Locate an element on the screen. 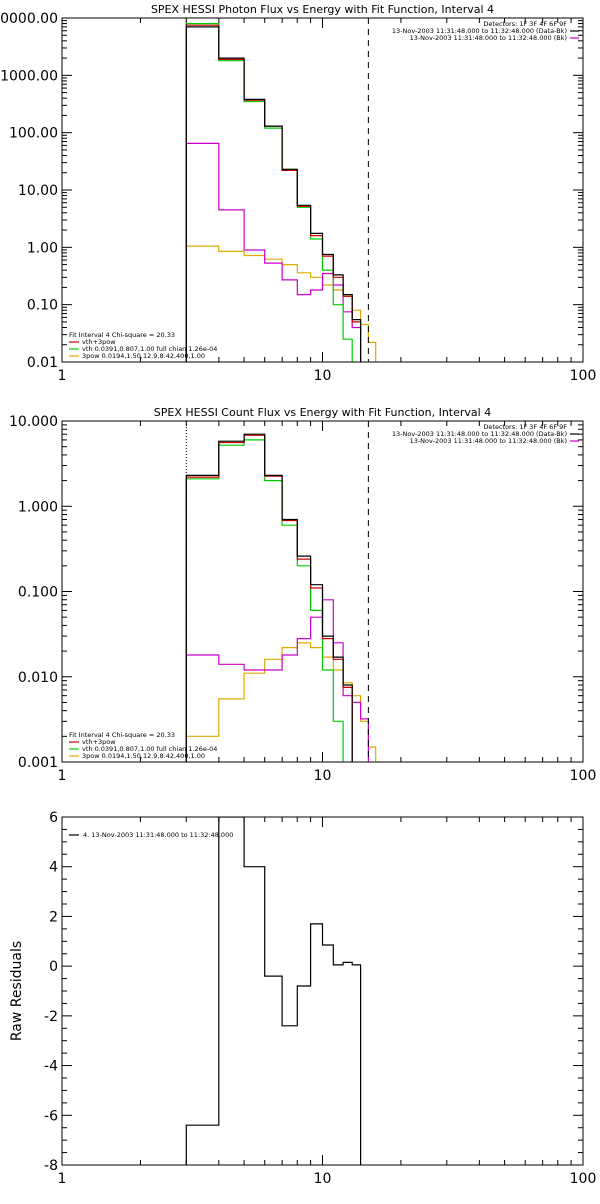  y-tick-label: -4 is located at coordinates (51, 1067).